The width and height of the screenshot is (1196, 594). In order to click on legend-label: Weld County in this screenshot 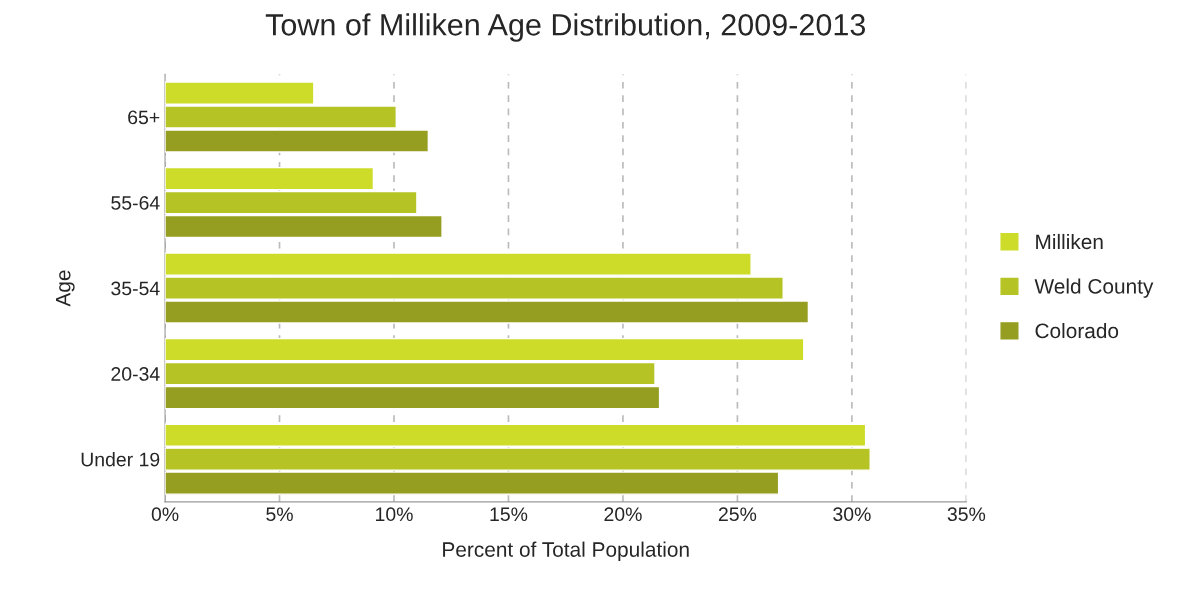, I will do `click(1094, 288)`.